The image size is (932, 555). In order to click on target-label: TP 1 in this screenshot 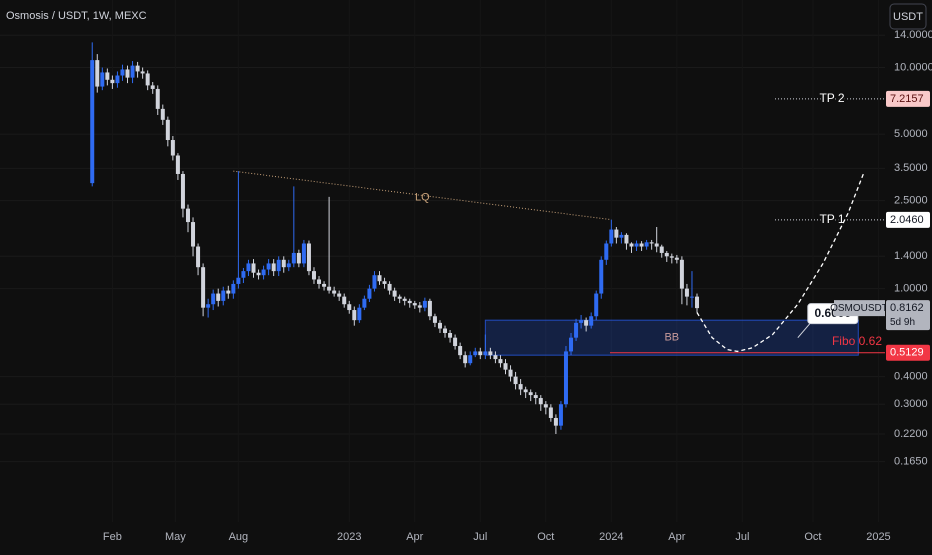, I will do `click(831, 219)`.